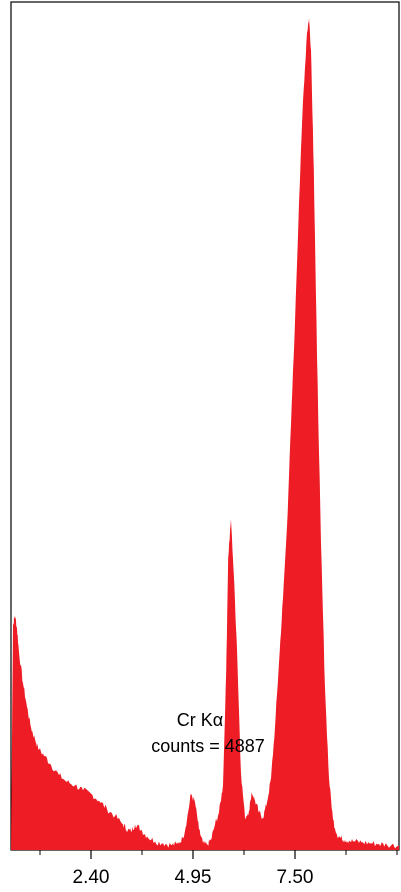 This screenshot has height=892, width=401. Describe the element at coordinates (218, 869) in the screenshot. I see `x-axis-ticks: 2.40 4.95 7.50` at that location.